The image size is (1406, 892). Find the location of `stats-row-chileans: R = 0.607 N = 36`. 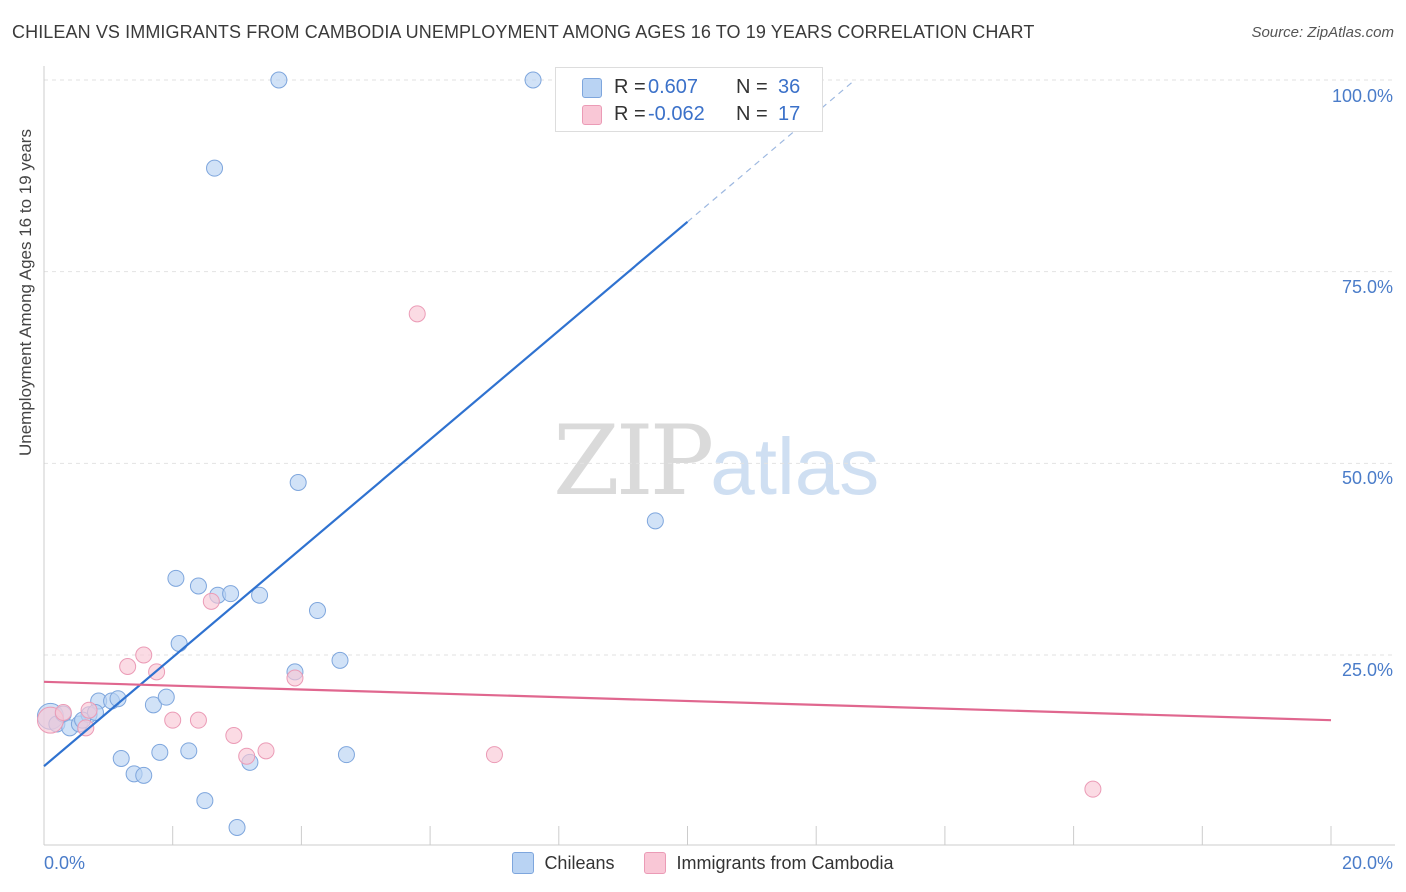

stats-row-chileans: R = 0.607 N = 36 is located at coordinates (689, 87).